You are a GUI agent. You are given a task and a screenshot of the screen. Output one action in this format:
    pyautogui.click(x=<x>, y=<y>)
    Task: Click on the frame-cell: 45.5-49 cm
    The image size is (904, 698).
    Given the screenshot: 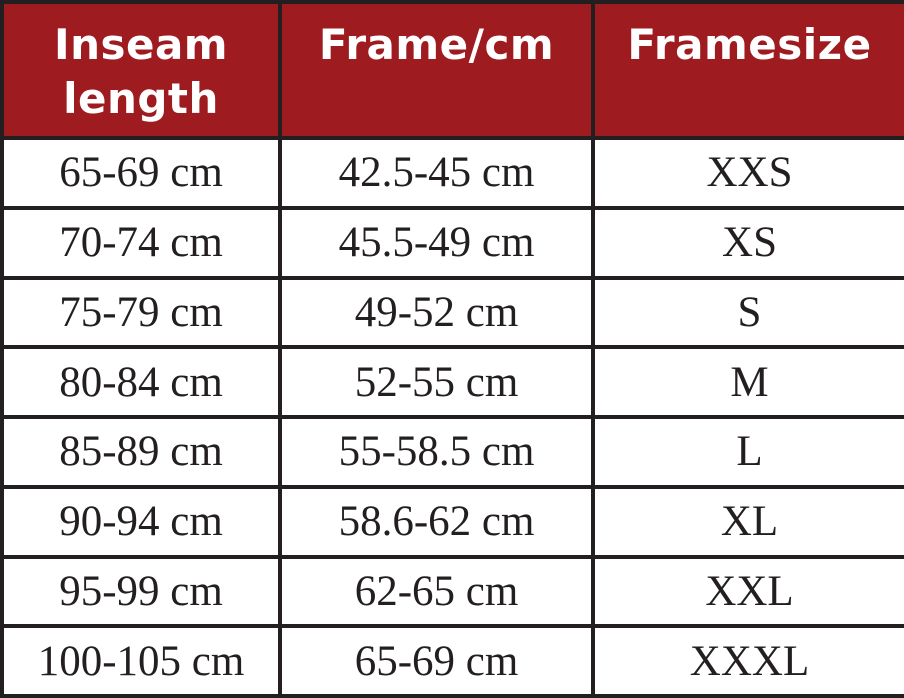 What is the action you would take?
    pyautogui.click(x=436, y=242)
    